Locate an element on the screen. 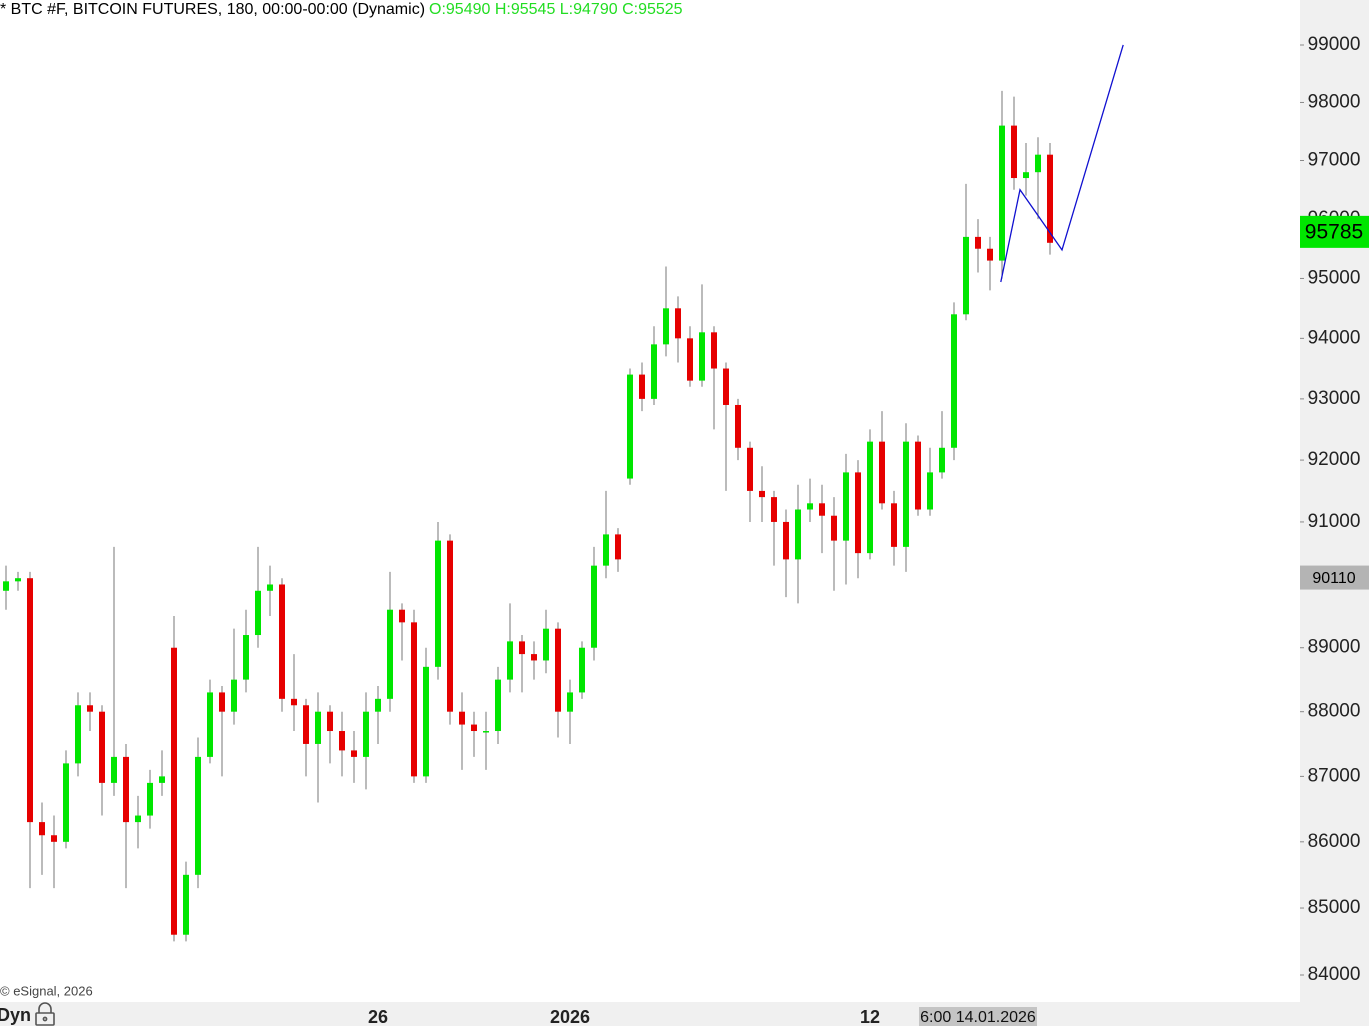  y-tick-label: 84000 is located at coordinates (1334, 974).